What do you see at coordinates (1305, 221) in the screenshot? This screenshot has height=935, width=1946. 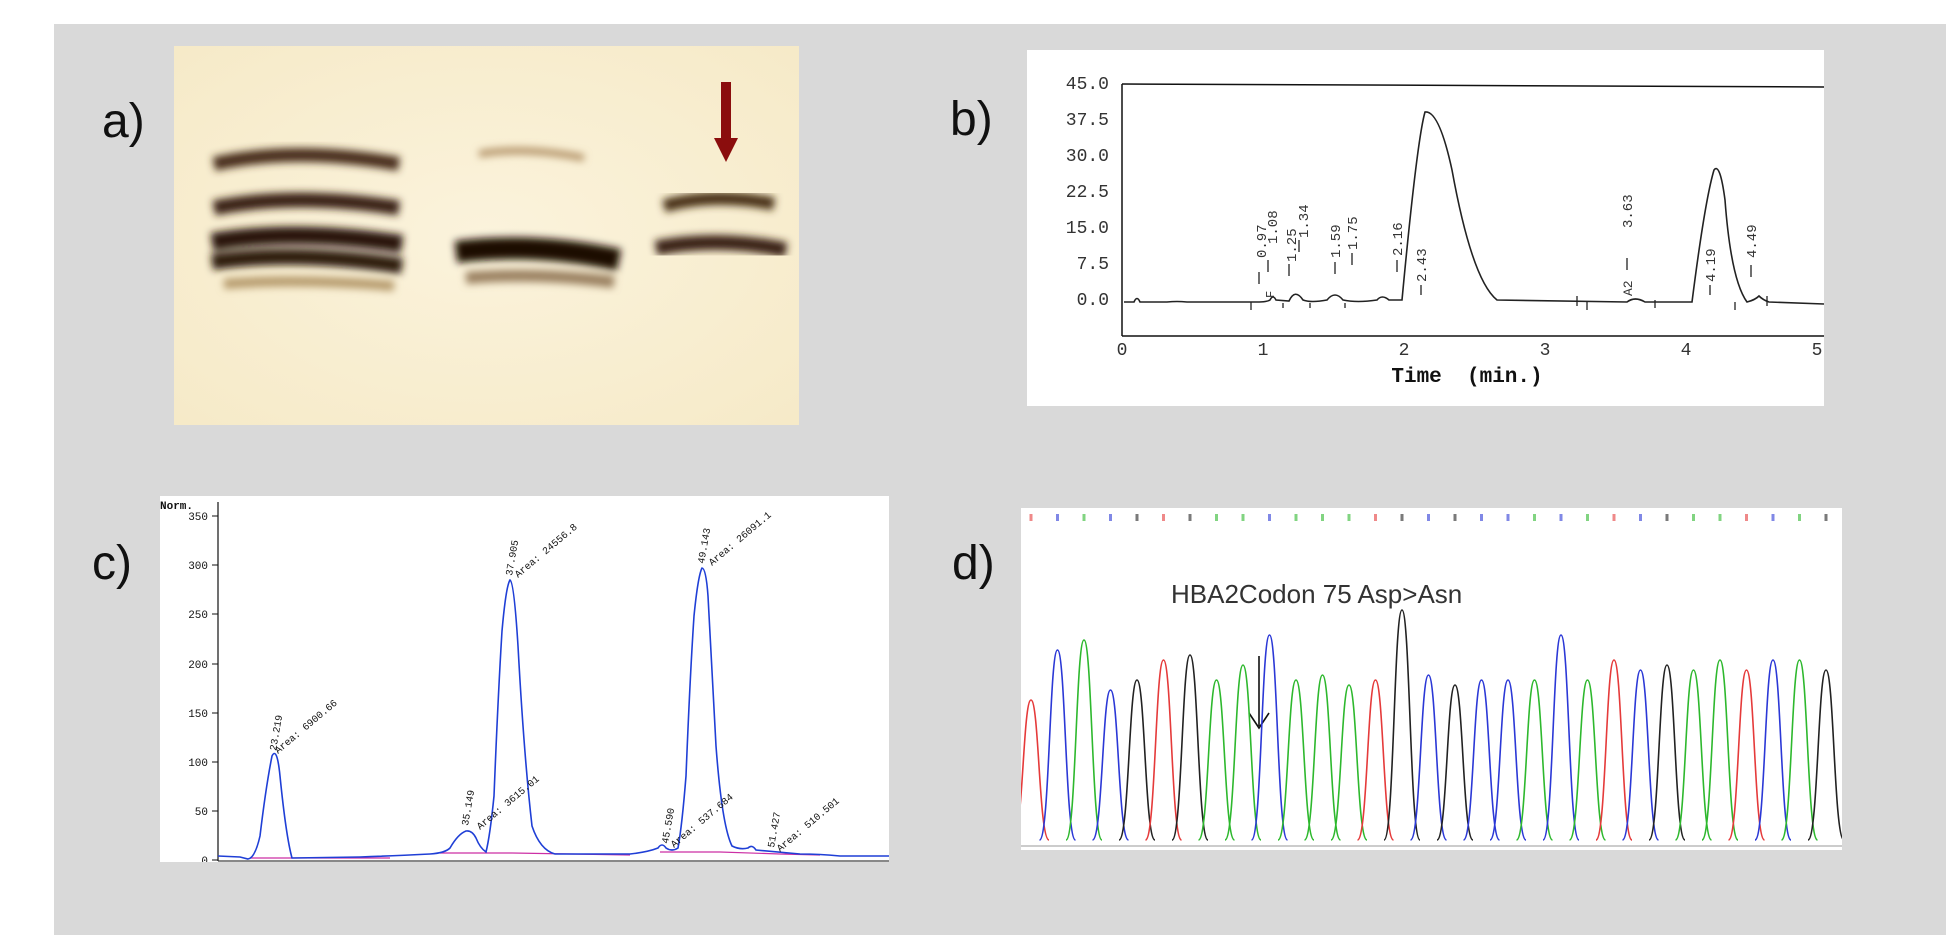 I see `b-peak-label-1.34: 1.34` at bounding box center [1305, 221].